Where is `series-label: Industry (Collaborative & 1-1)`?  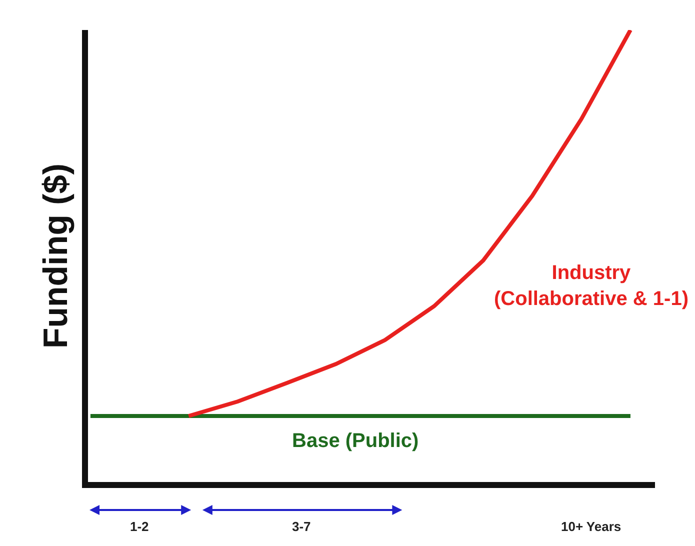
series-label: Industry (Collaborative & 1-1) is located at coordinates (591, 286).